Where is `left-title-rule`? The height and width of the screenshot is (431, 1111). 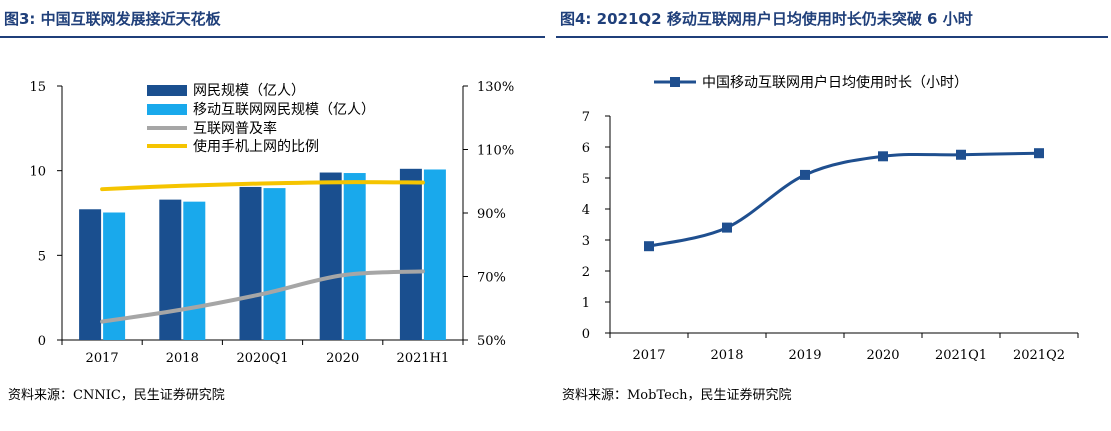
left-title-rule is located at coordinates (272, 37).